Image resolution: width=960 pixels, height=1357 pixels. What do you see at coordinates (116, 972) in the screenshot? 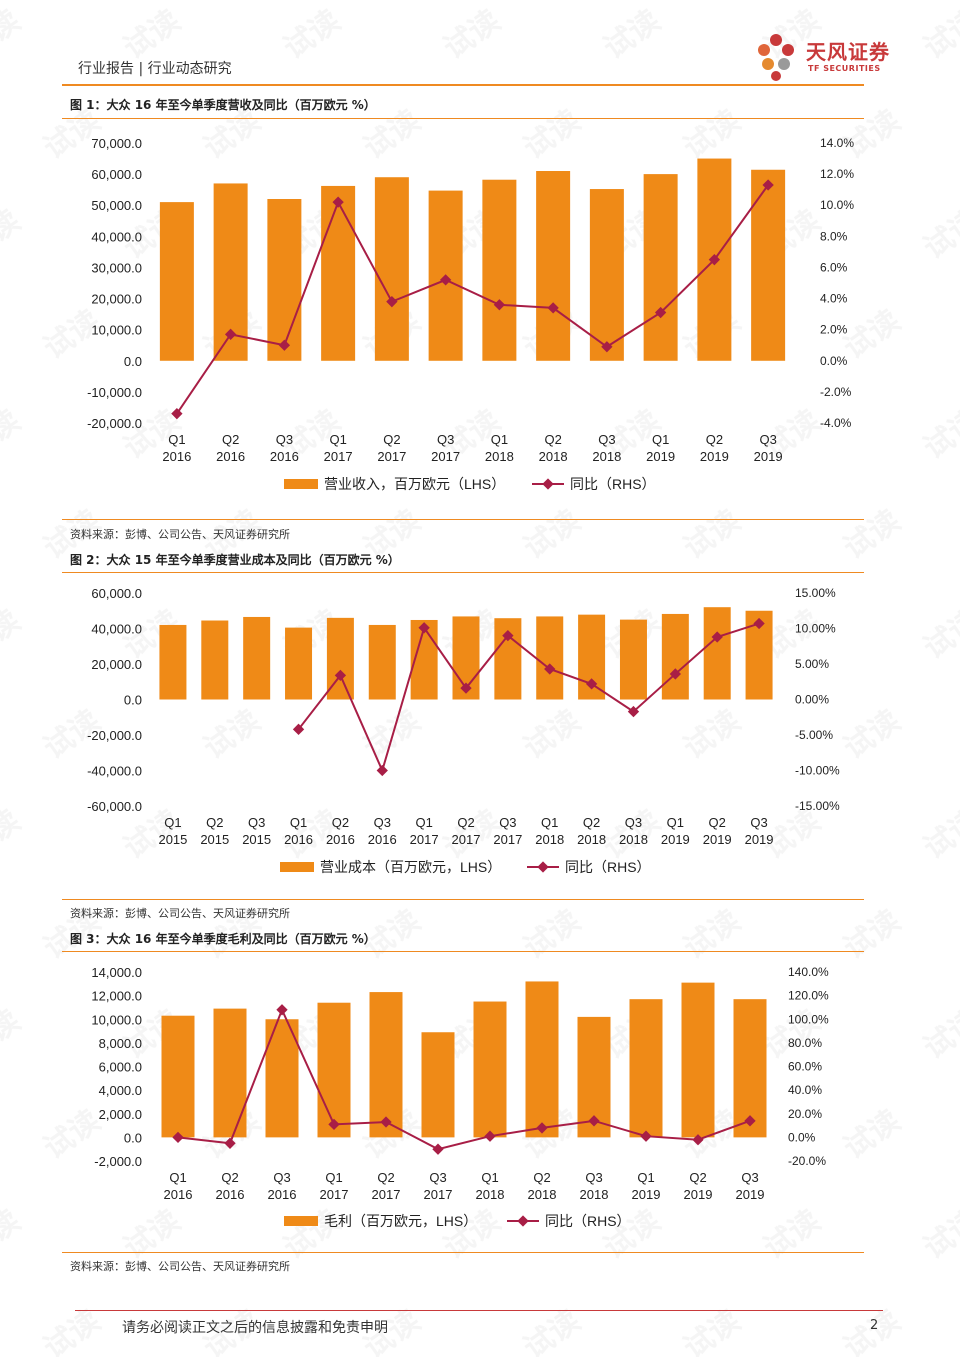
I see `y-left-tick-label: 14,000.0` at bounding box center [116, 972].